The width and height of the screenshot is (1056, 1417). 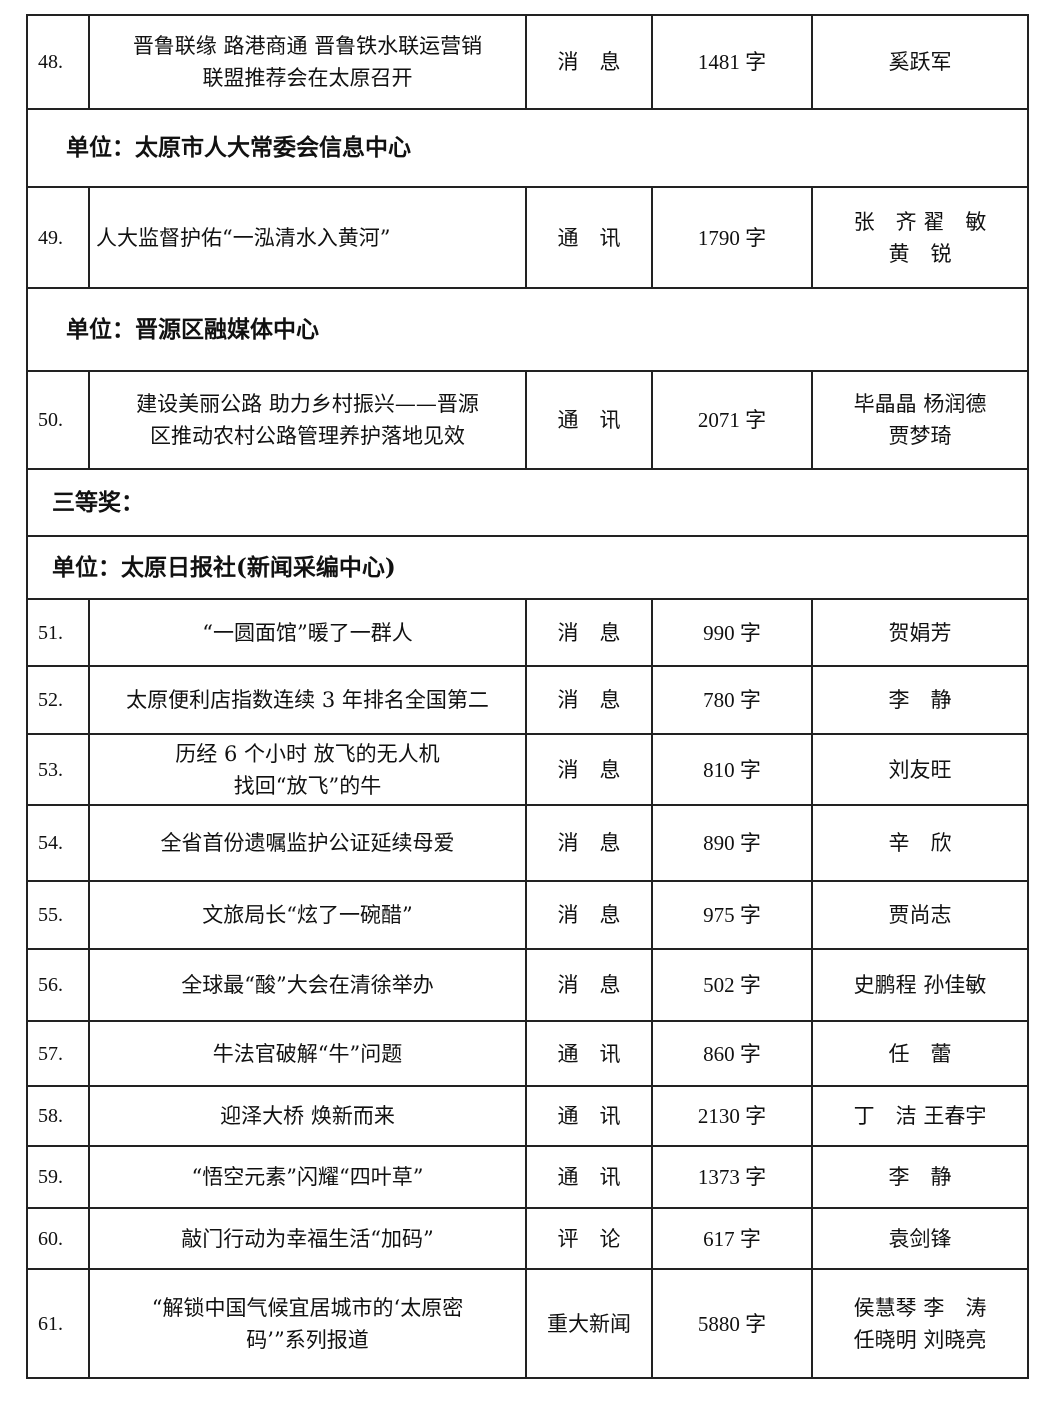 I want to click on entry-category: 重大新闻, so click(x=589, y=1323).